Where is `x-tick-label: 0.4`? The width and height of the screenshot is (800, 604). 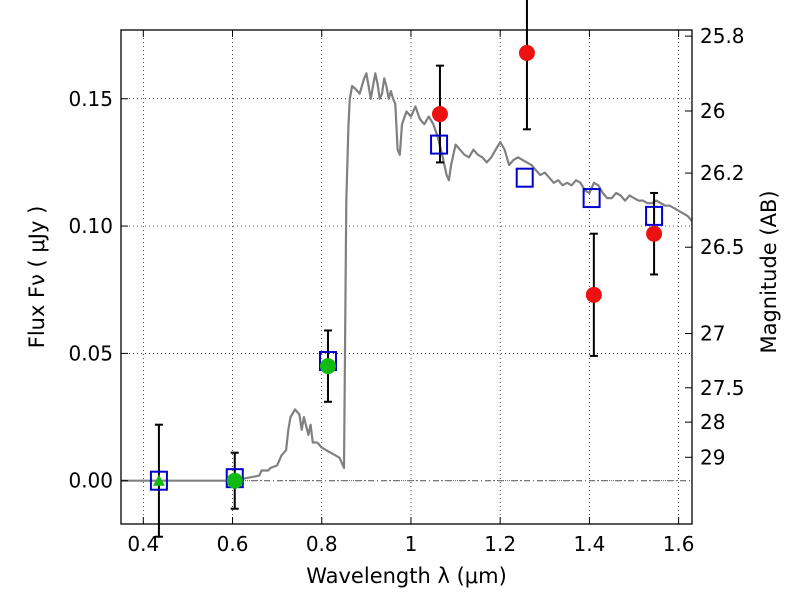
x-tick-label: 0.4 is located at coordinates (143, 544).